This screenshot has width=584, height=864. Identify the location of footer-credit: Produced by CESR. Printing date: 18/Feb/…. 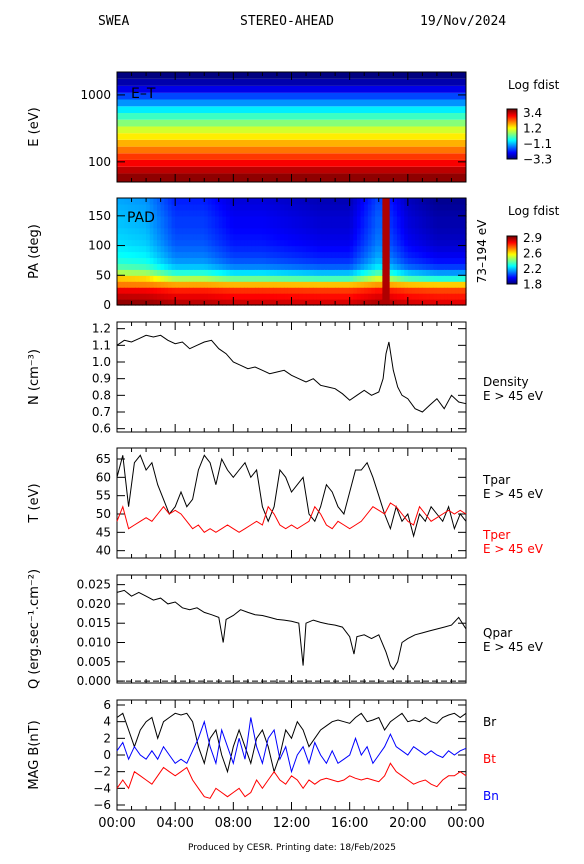
(291, 848).